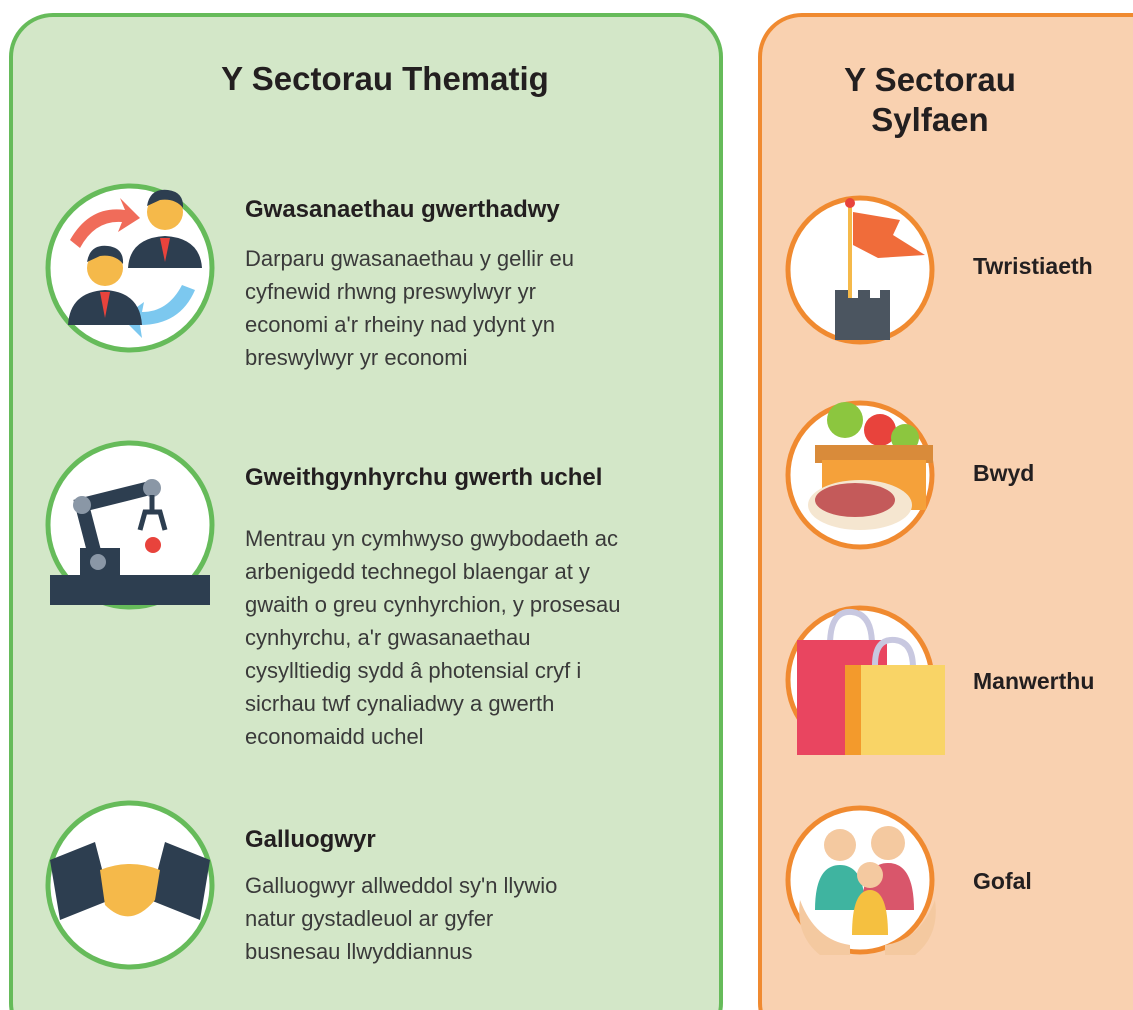 Image resolution: width=1133 pixels, height=1010 pixels. I want to click on description-line: busnesau llwyddiannus, so click(359, 951).